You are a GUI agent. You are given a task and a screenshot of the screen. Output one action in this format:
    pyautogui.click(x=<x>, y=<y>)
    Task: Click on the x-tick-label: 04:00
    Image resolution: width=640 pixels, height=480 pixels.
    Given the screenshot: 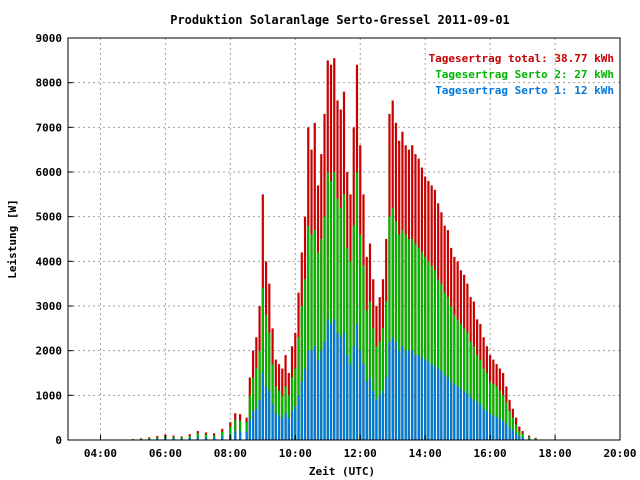 What is the action you would take?
    pyautogui.click(x=100, y=453)
    